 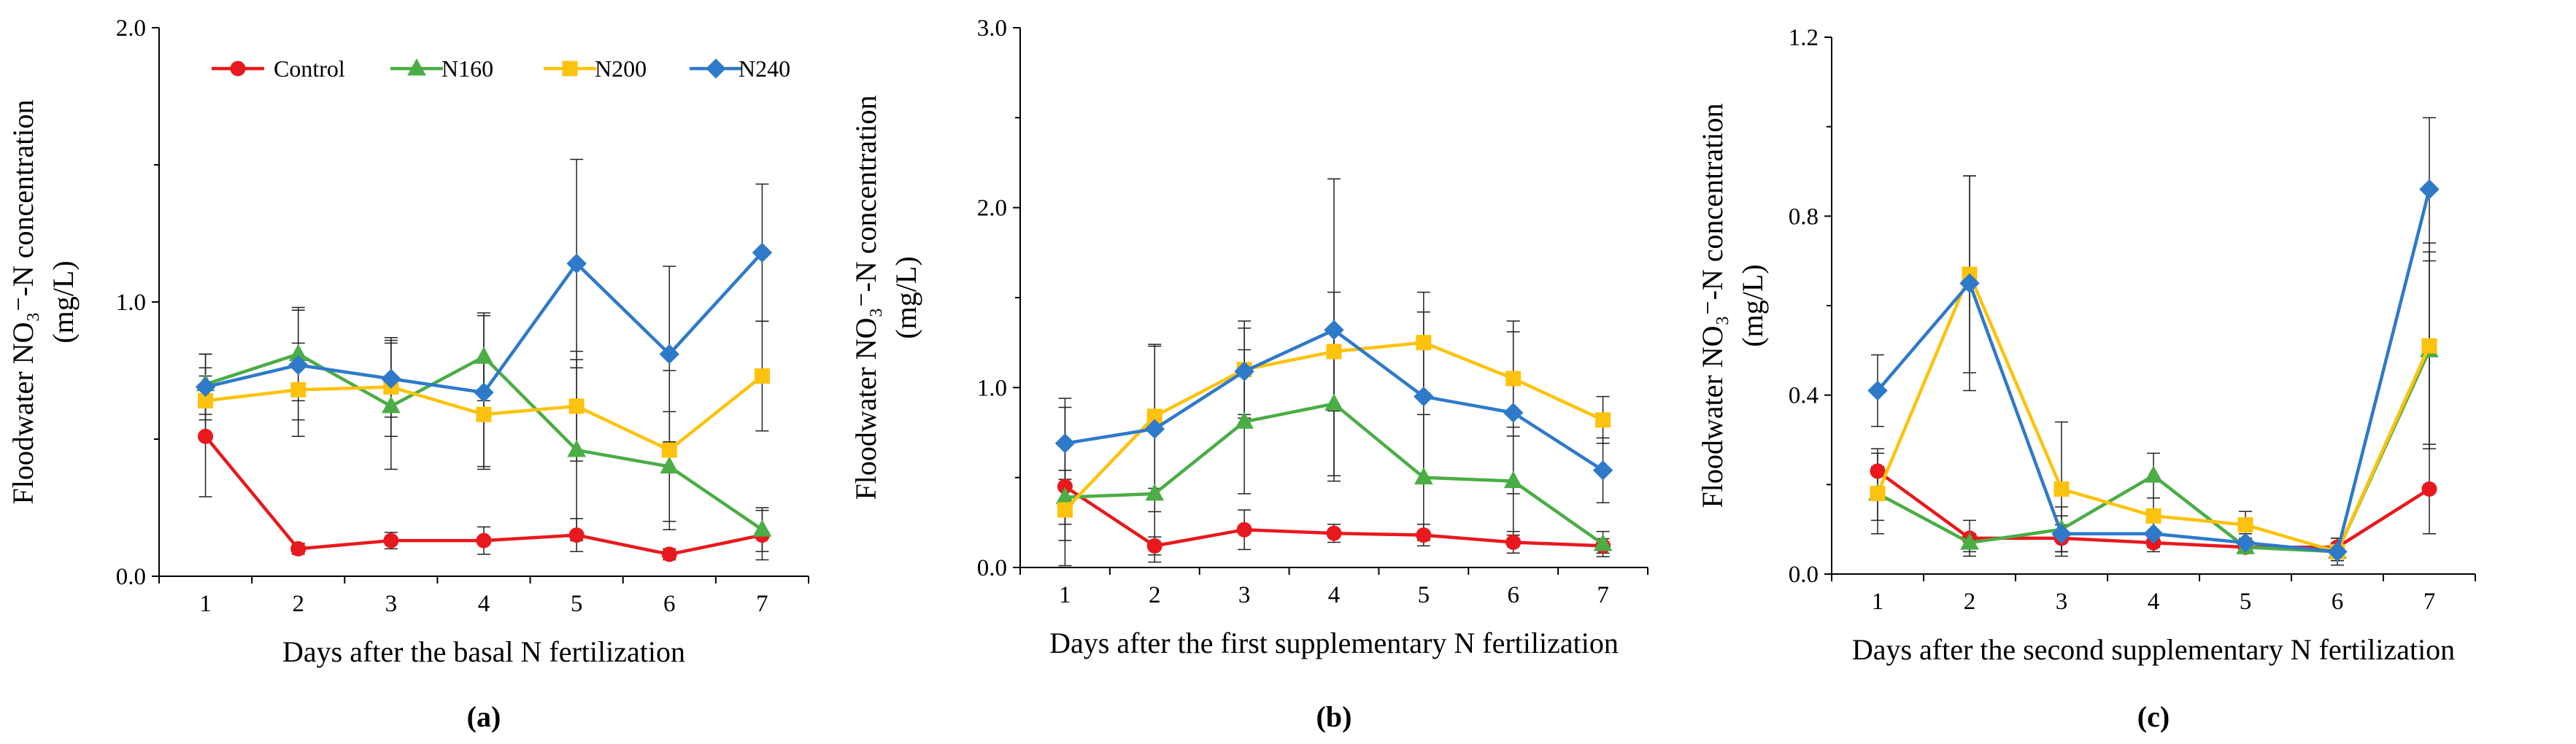 What do you see at coordinates (131, 303) in the screenshot?
I see `y-tick-label: 1.0` at bounding box center [131, 303].